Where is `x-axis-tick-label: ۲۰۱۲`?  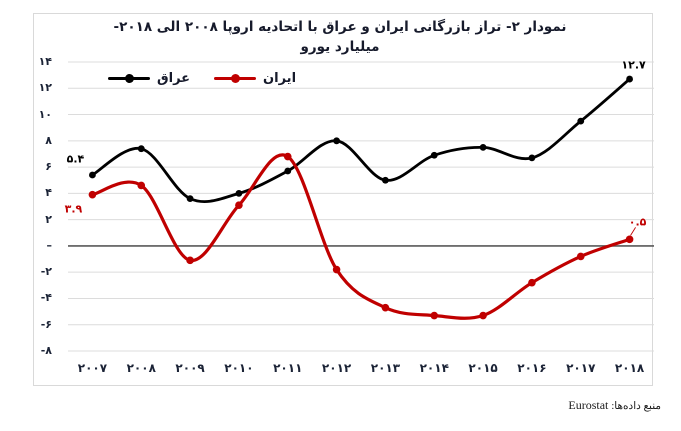 x-axis-tick-label: ۲۰۱۲ is located at coordinates (336, 368).